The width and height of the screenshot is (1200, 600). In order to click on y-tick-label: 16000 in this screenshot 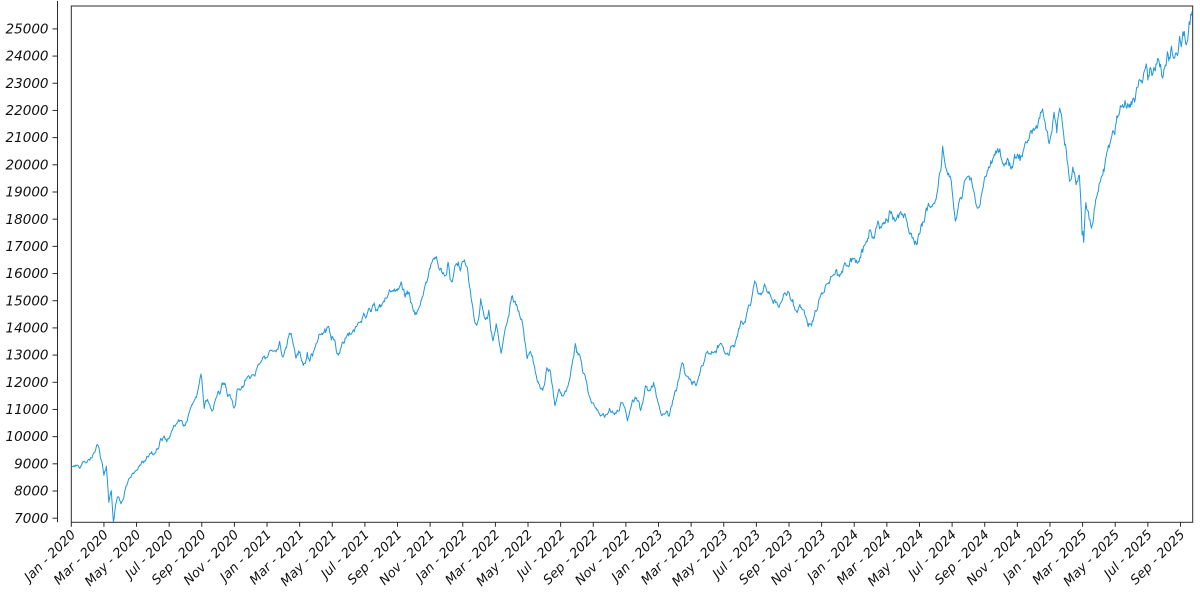, I will do `click(27, 274)`.